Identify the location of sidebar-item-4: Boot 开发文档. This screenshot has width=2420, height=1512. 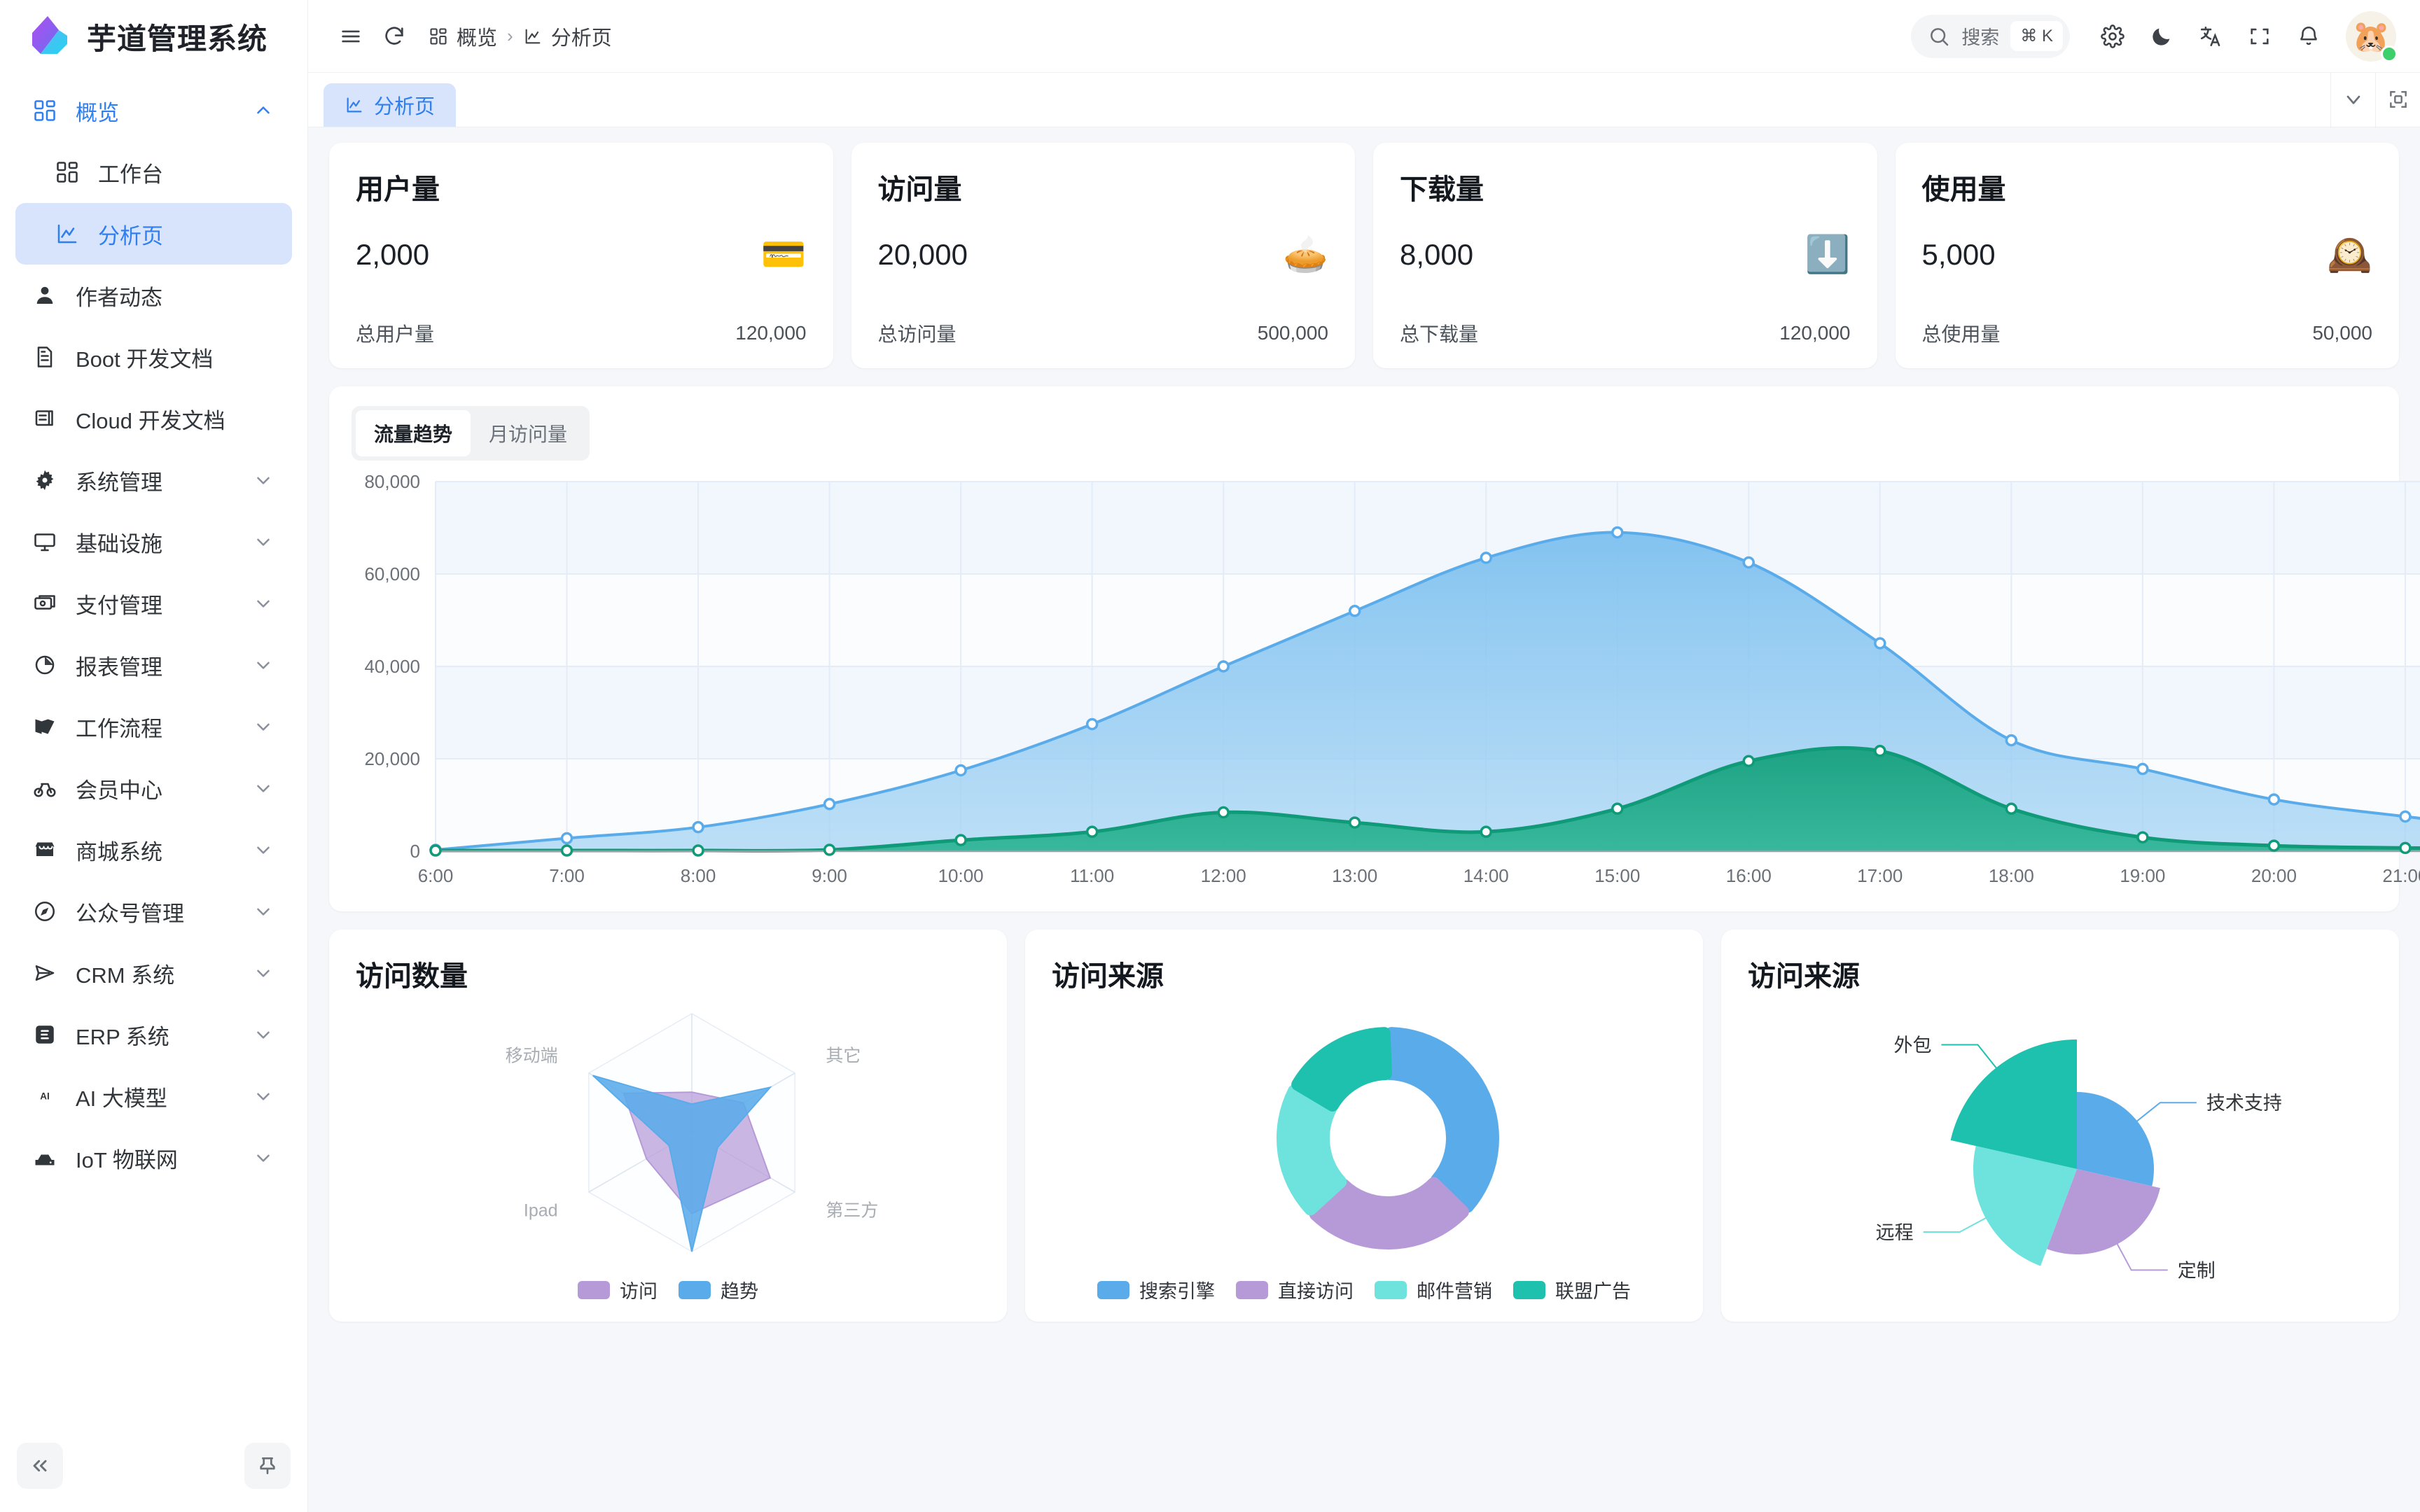
(153, 357).